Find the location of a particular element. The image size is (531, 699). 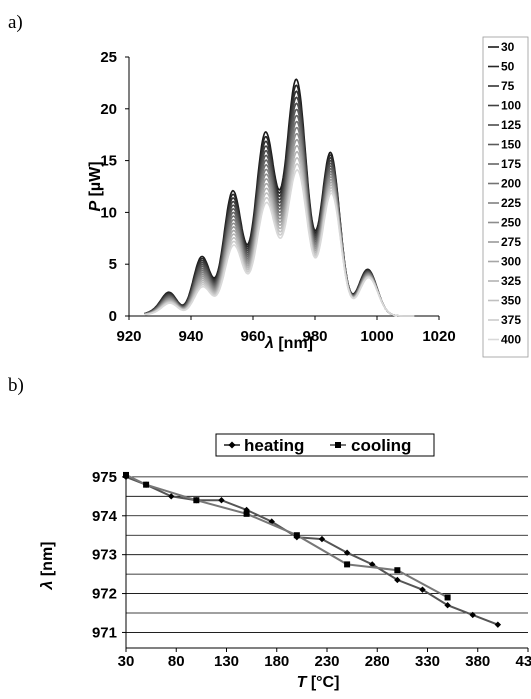

legend-label: 150 is located at coordinates (511, 145).